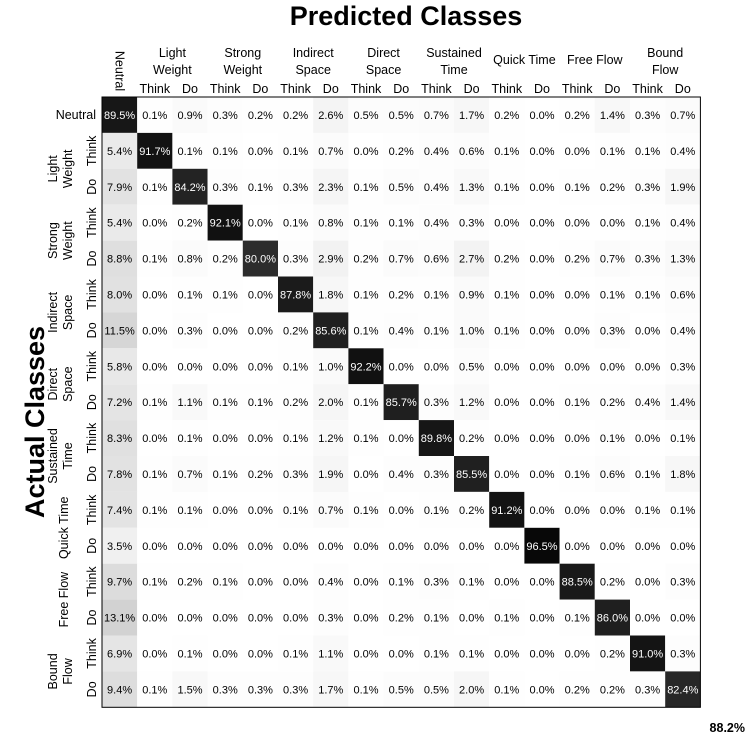 This screenshot has height=736, width=749. What do you see at coordinates (120, 222) in the screenshot?
I see `matrix-cell: 5.4%` at bounding box center [120, 222].